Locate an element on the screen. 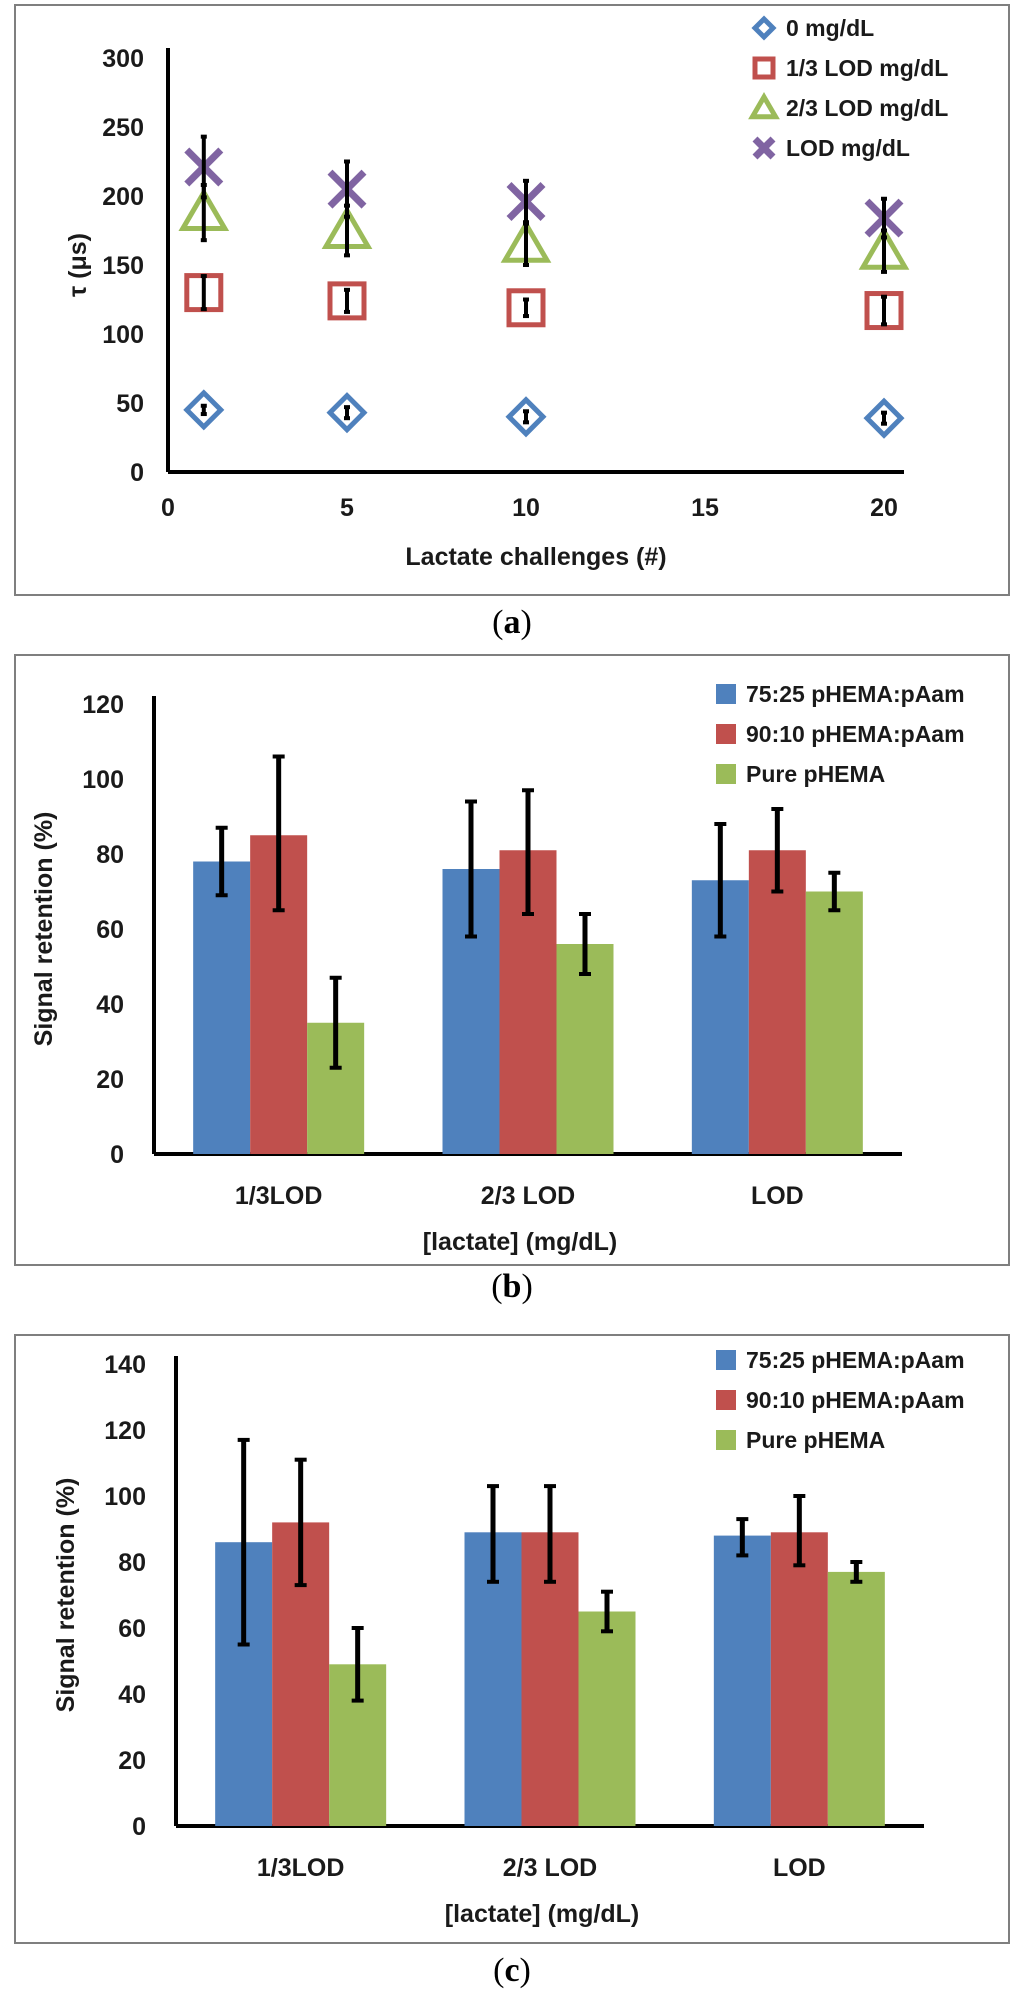 The image size is (1024, 2007). y-tick-label: 300 is located at coordinates (123, 59).